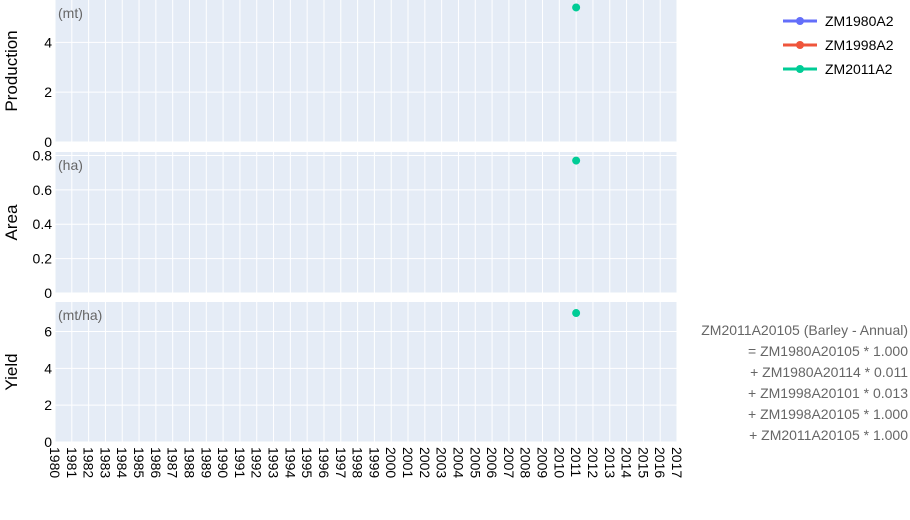 Image resolution: width=910 pixels, height=520 pixels. I want to click on x-tick-label: 2016, so click(660, 462).